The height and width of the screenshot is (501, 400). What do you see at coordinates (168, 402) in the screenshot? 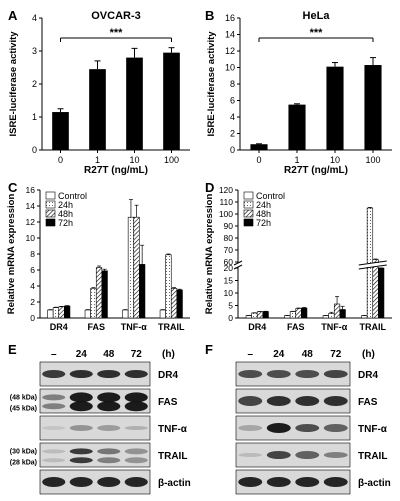
I see `blot-row-label: FAS` at bounding box center [168, 402].